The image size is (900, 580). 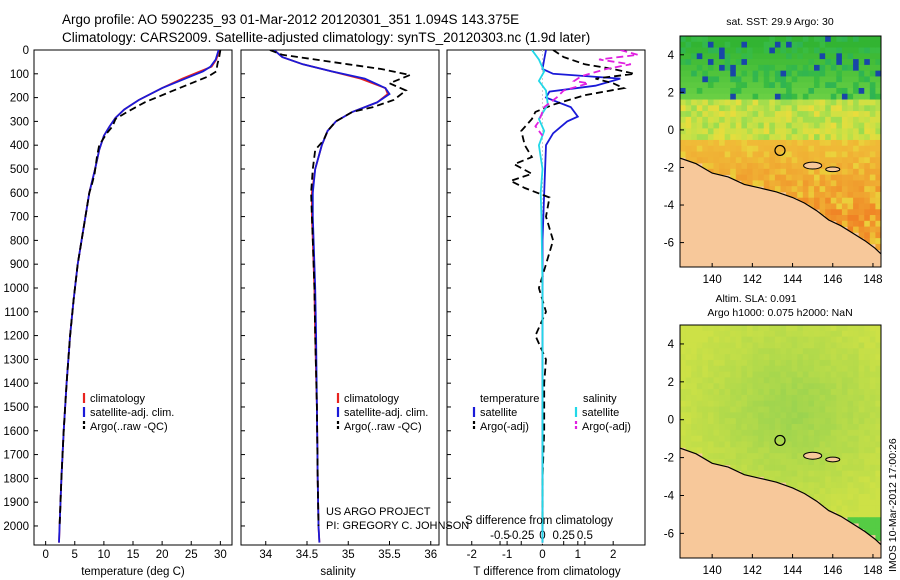 What do you see at coordinates (600, 399) in the screenshot?
I see `legend-header-salinity: salinity` at bounding box center [600, 399].